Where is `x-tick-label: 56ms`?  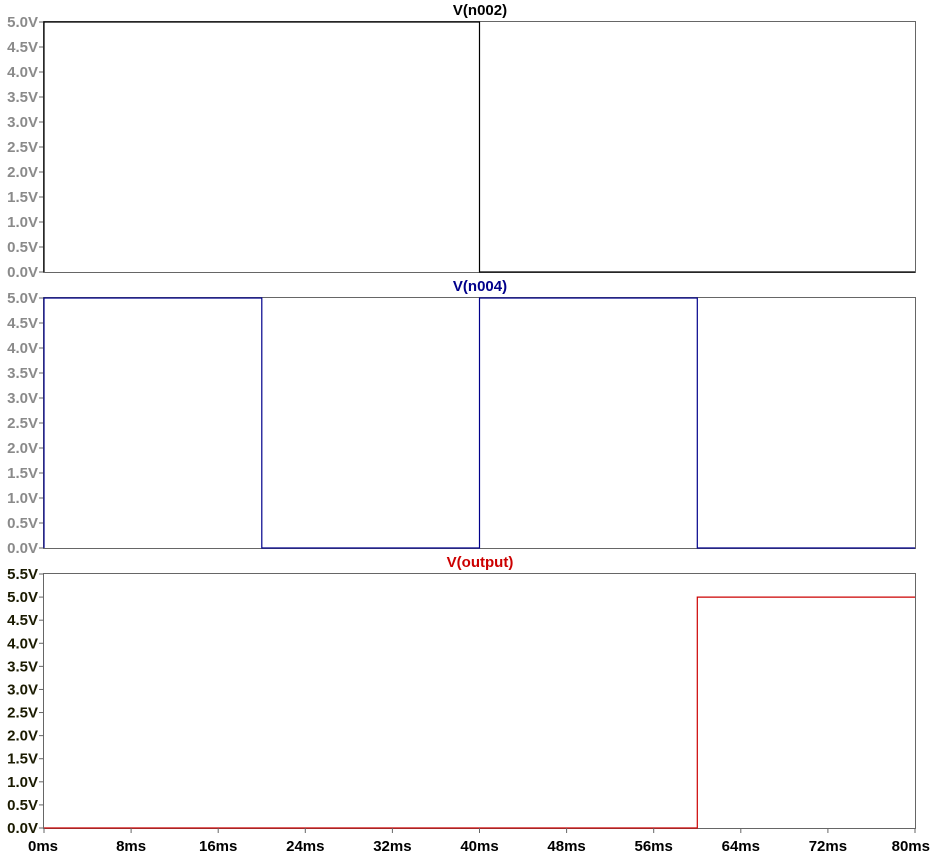
x-tick-label: 56ms is located at coordinates (654, 846).